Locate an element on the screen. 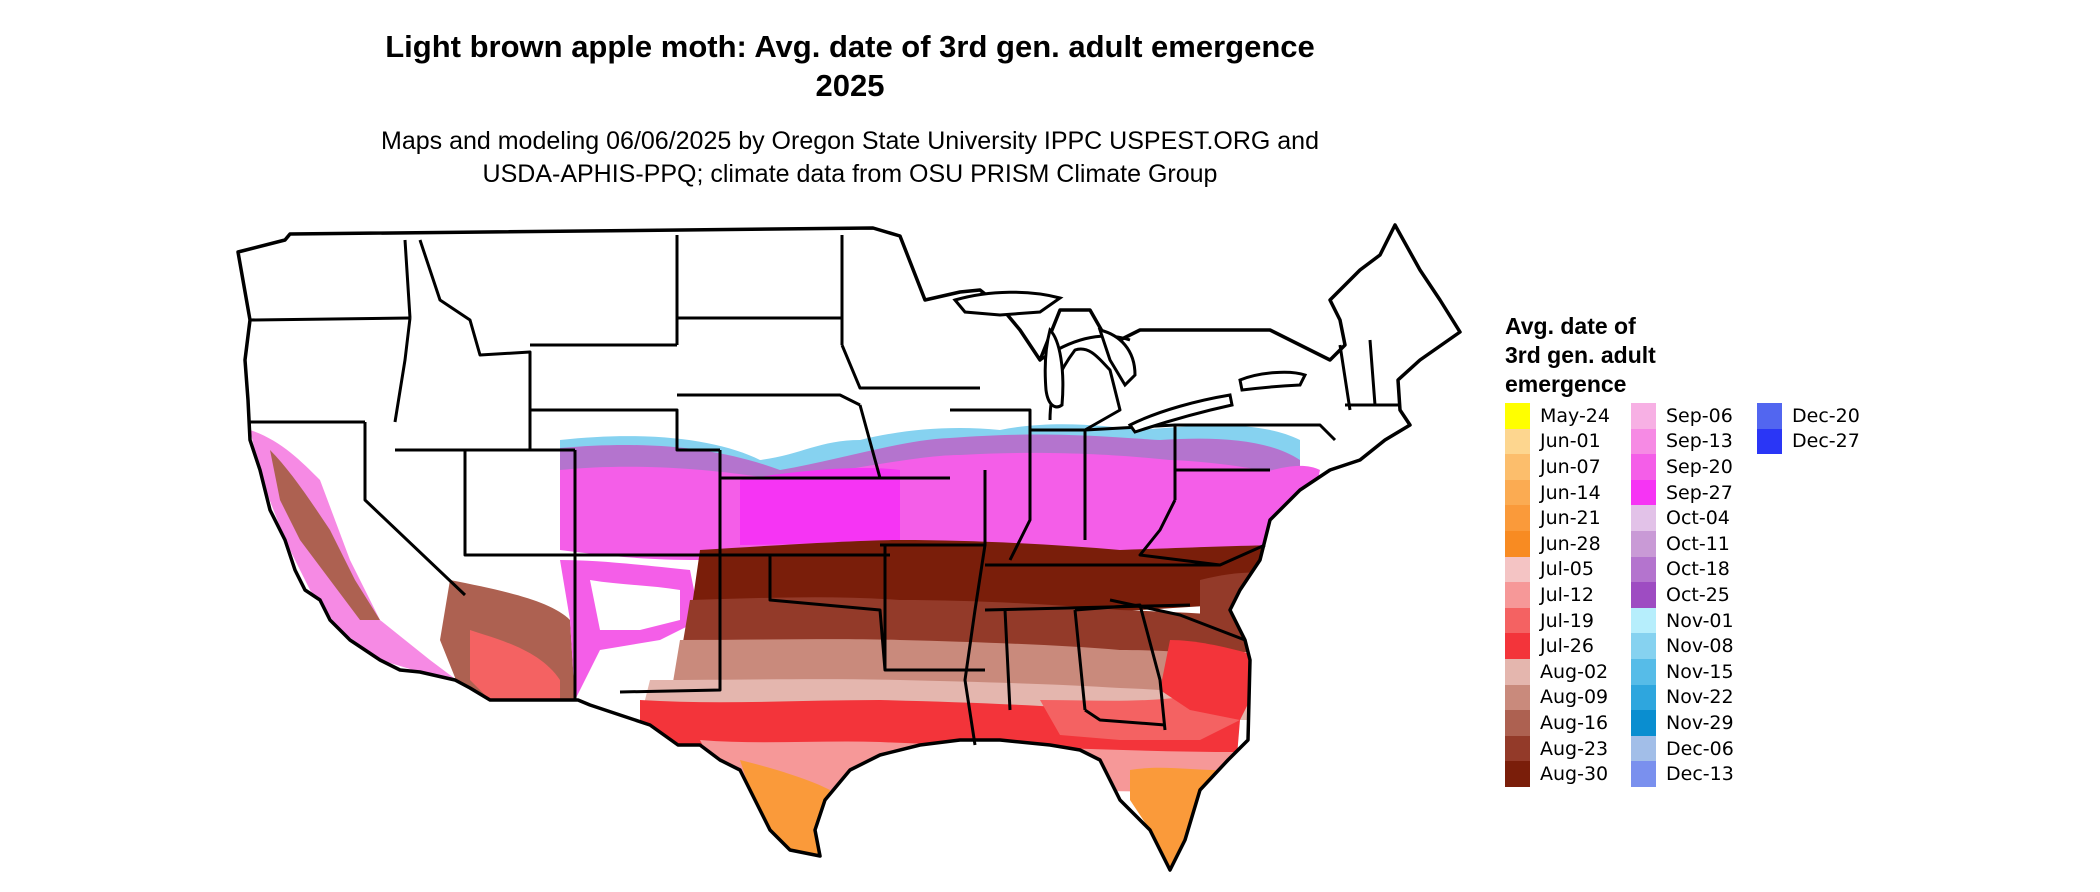 The image size is (2100, 892). boundary-fl-line is located at coordinates (1125, 717).